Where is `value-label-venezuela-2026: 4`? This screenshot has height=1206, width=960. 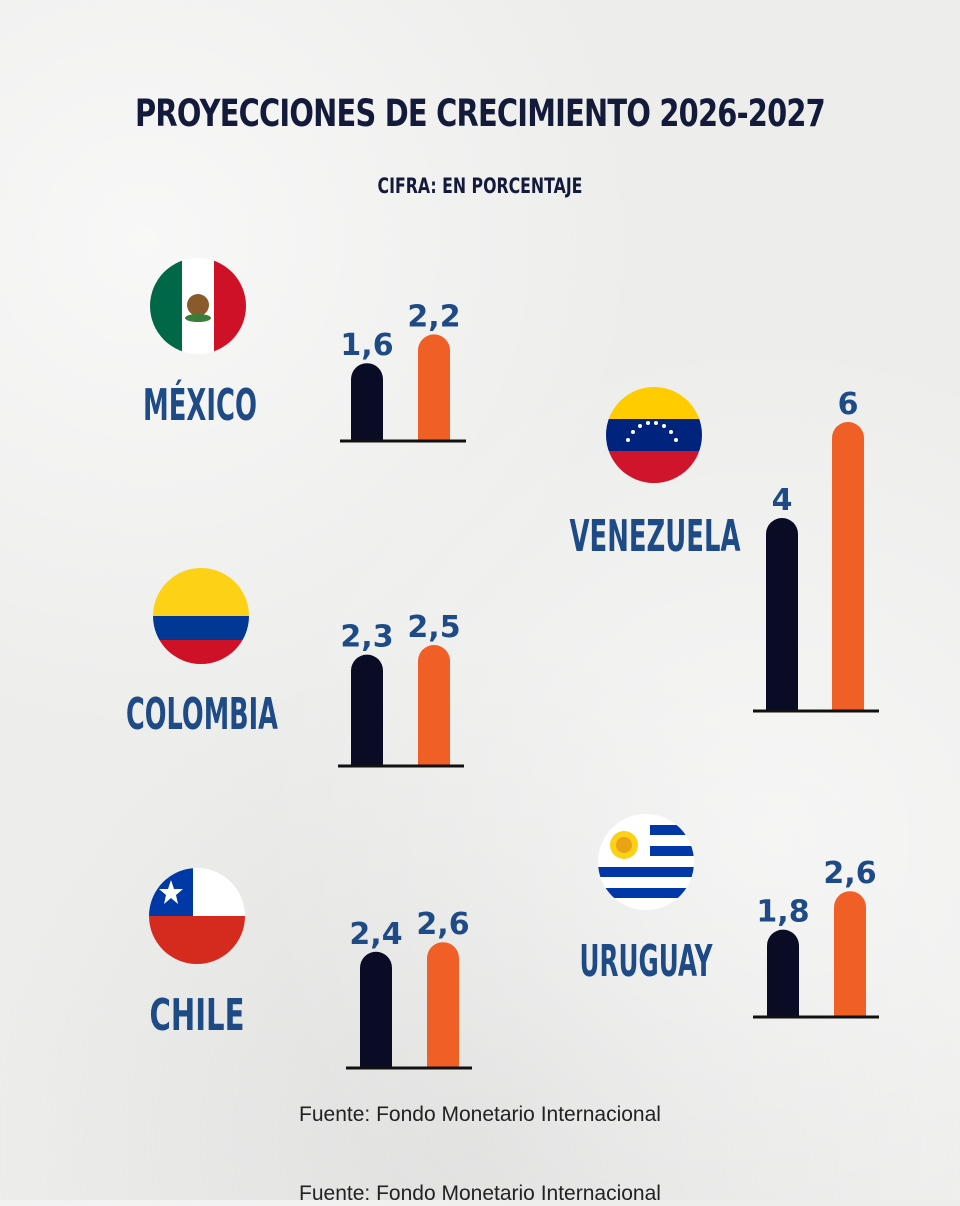
value-label-venezuela-2026: 4 is located at coordinates (782, 500).